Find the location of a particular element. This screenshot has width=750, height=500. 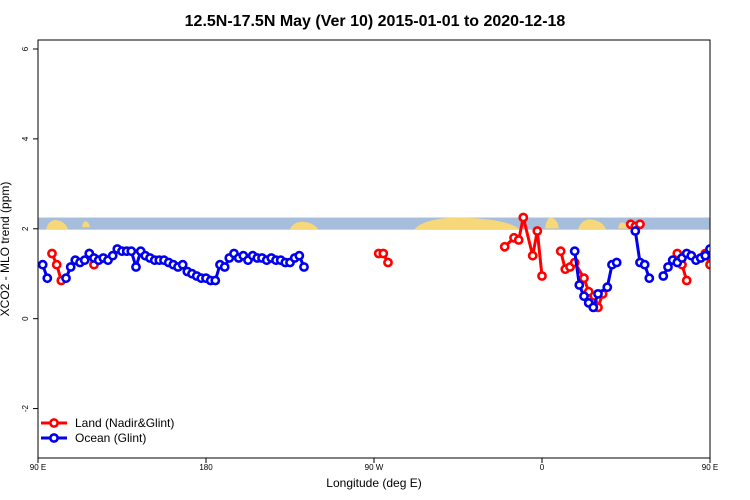

y-tick-label: 0 is located at coordinates (25, 318).